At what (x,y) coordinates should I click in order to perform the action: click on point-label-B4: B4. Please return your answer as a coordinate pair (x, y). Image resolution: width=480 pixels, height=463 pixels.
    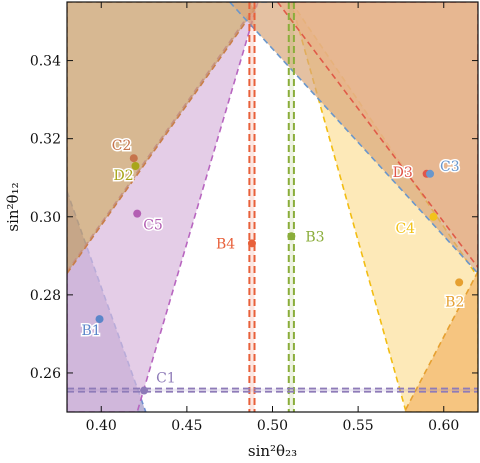
    Looking at the image, I should click on (225, 244).